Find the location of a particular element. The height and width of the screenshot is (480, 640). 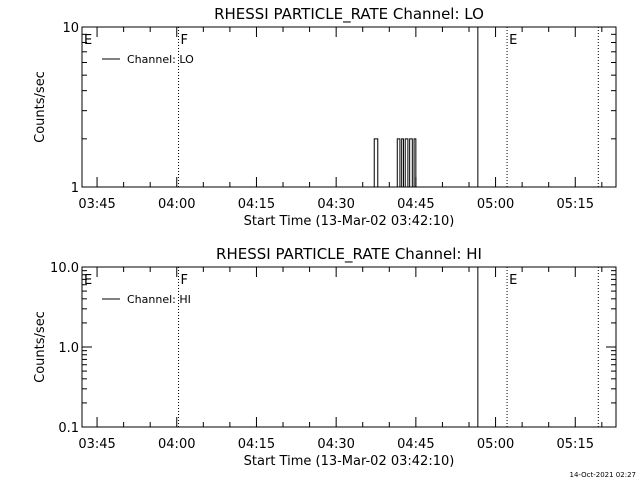

chart-title: RHESSI PARTICLE_RATE Channel: HI is located at coordinates (349, 254).